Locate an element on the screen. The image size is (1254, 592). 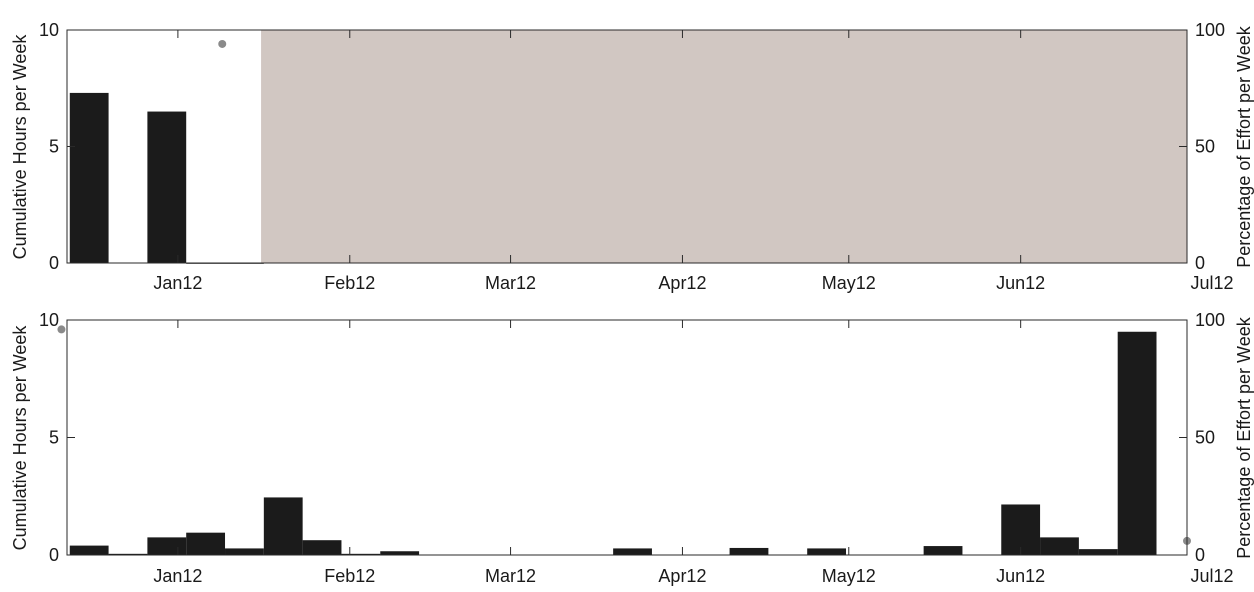
top-ytick-label-0: 0 is located at coordinates (54, 263).